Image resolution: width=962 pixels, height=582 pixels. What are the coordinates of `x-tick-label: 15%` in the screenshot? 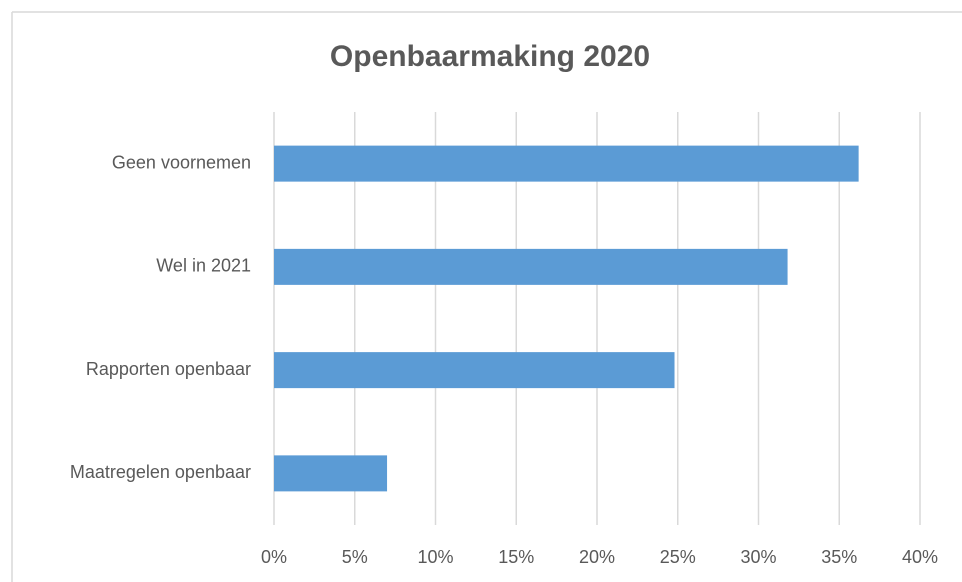 It's located at (516, 557).